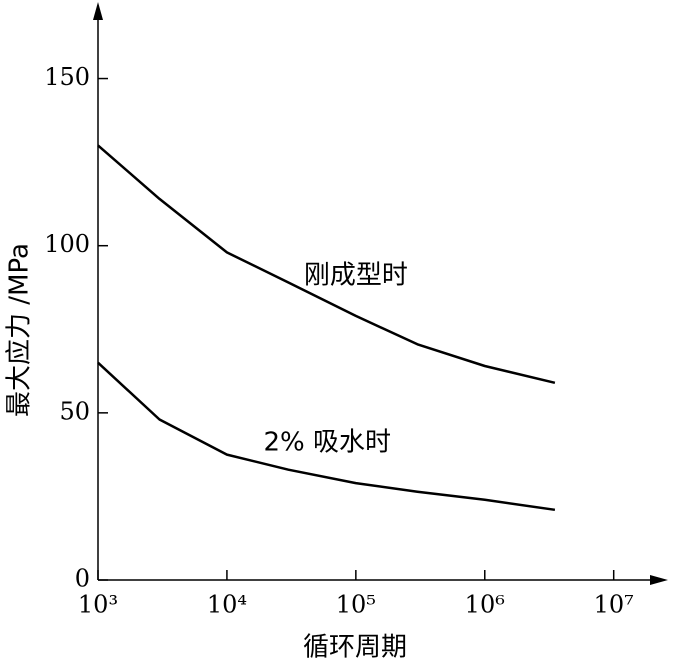 Image resolution: width=680 pixels, height=666 pixels. I want to click on x-axis-arrow, so click(659, 580).